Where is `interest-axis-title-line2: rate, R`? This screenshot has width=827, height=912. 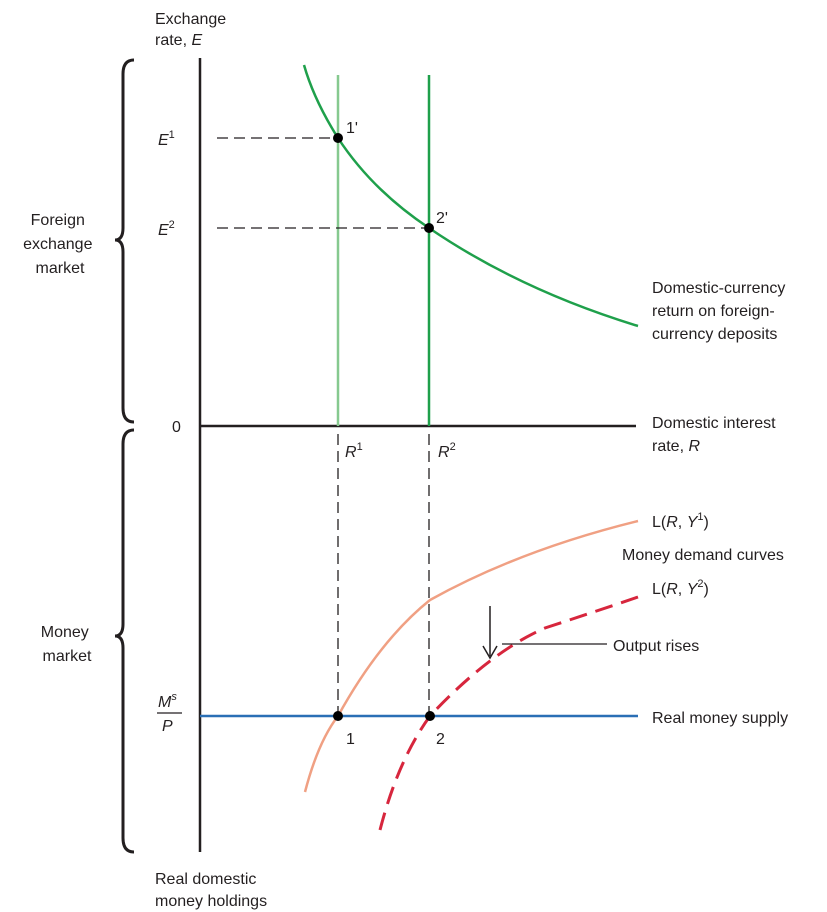 interest-axis-title-line2: rate, R is located at coordinates (676, 446).